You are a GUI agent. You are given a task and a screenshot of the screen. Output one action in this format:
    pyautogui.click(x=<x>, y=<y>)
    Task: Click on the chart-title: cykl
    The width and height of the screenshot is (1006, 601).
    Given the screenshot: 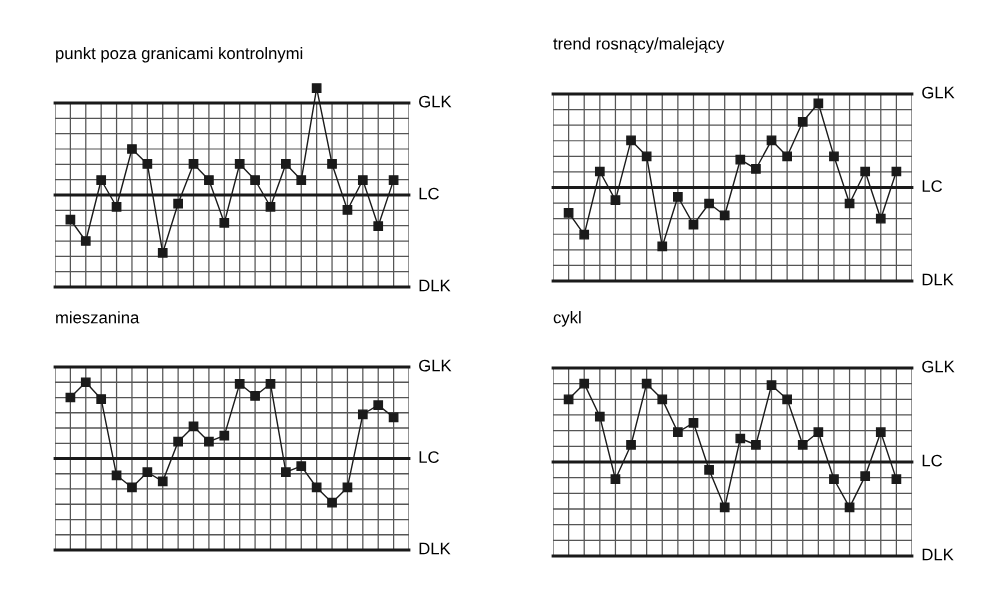 What is the action you would take?
    pyautogui.click(x=567, y=319)
    